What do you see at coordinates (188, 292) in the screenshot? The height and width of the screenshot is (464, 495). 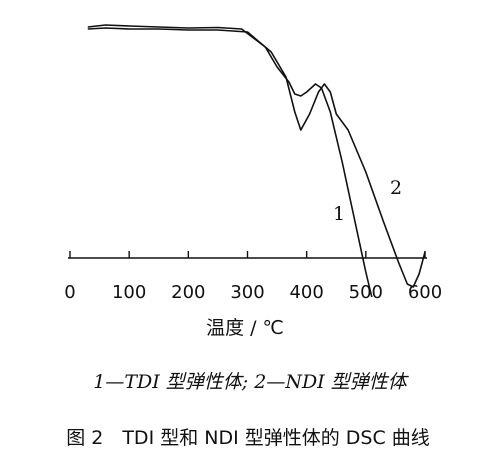 I see `x-tick-label-200: 200` at bounding box center [188, 292].